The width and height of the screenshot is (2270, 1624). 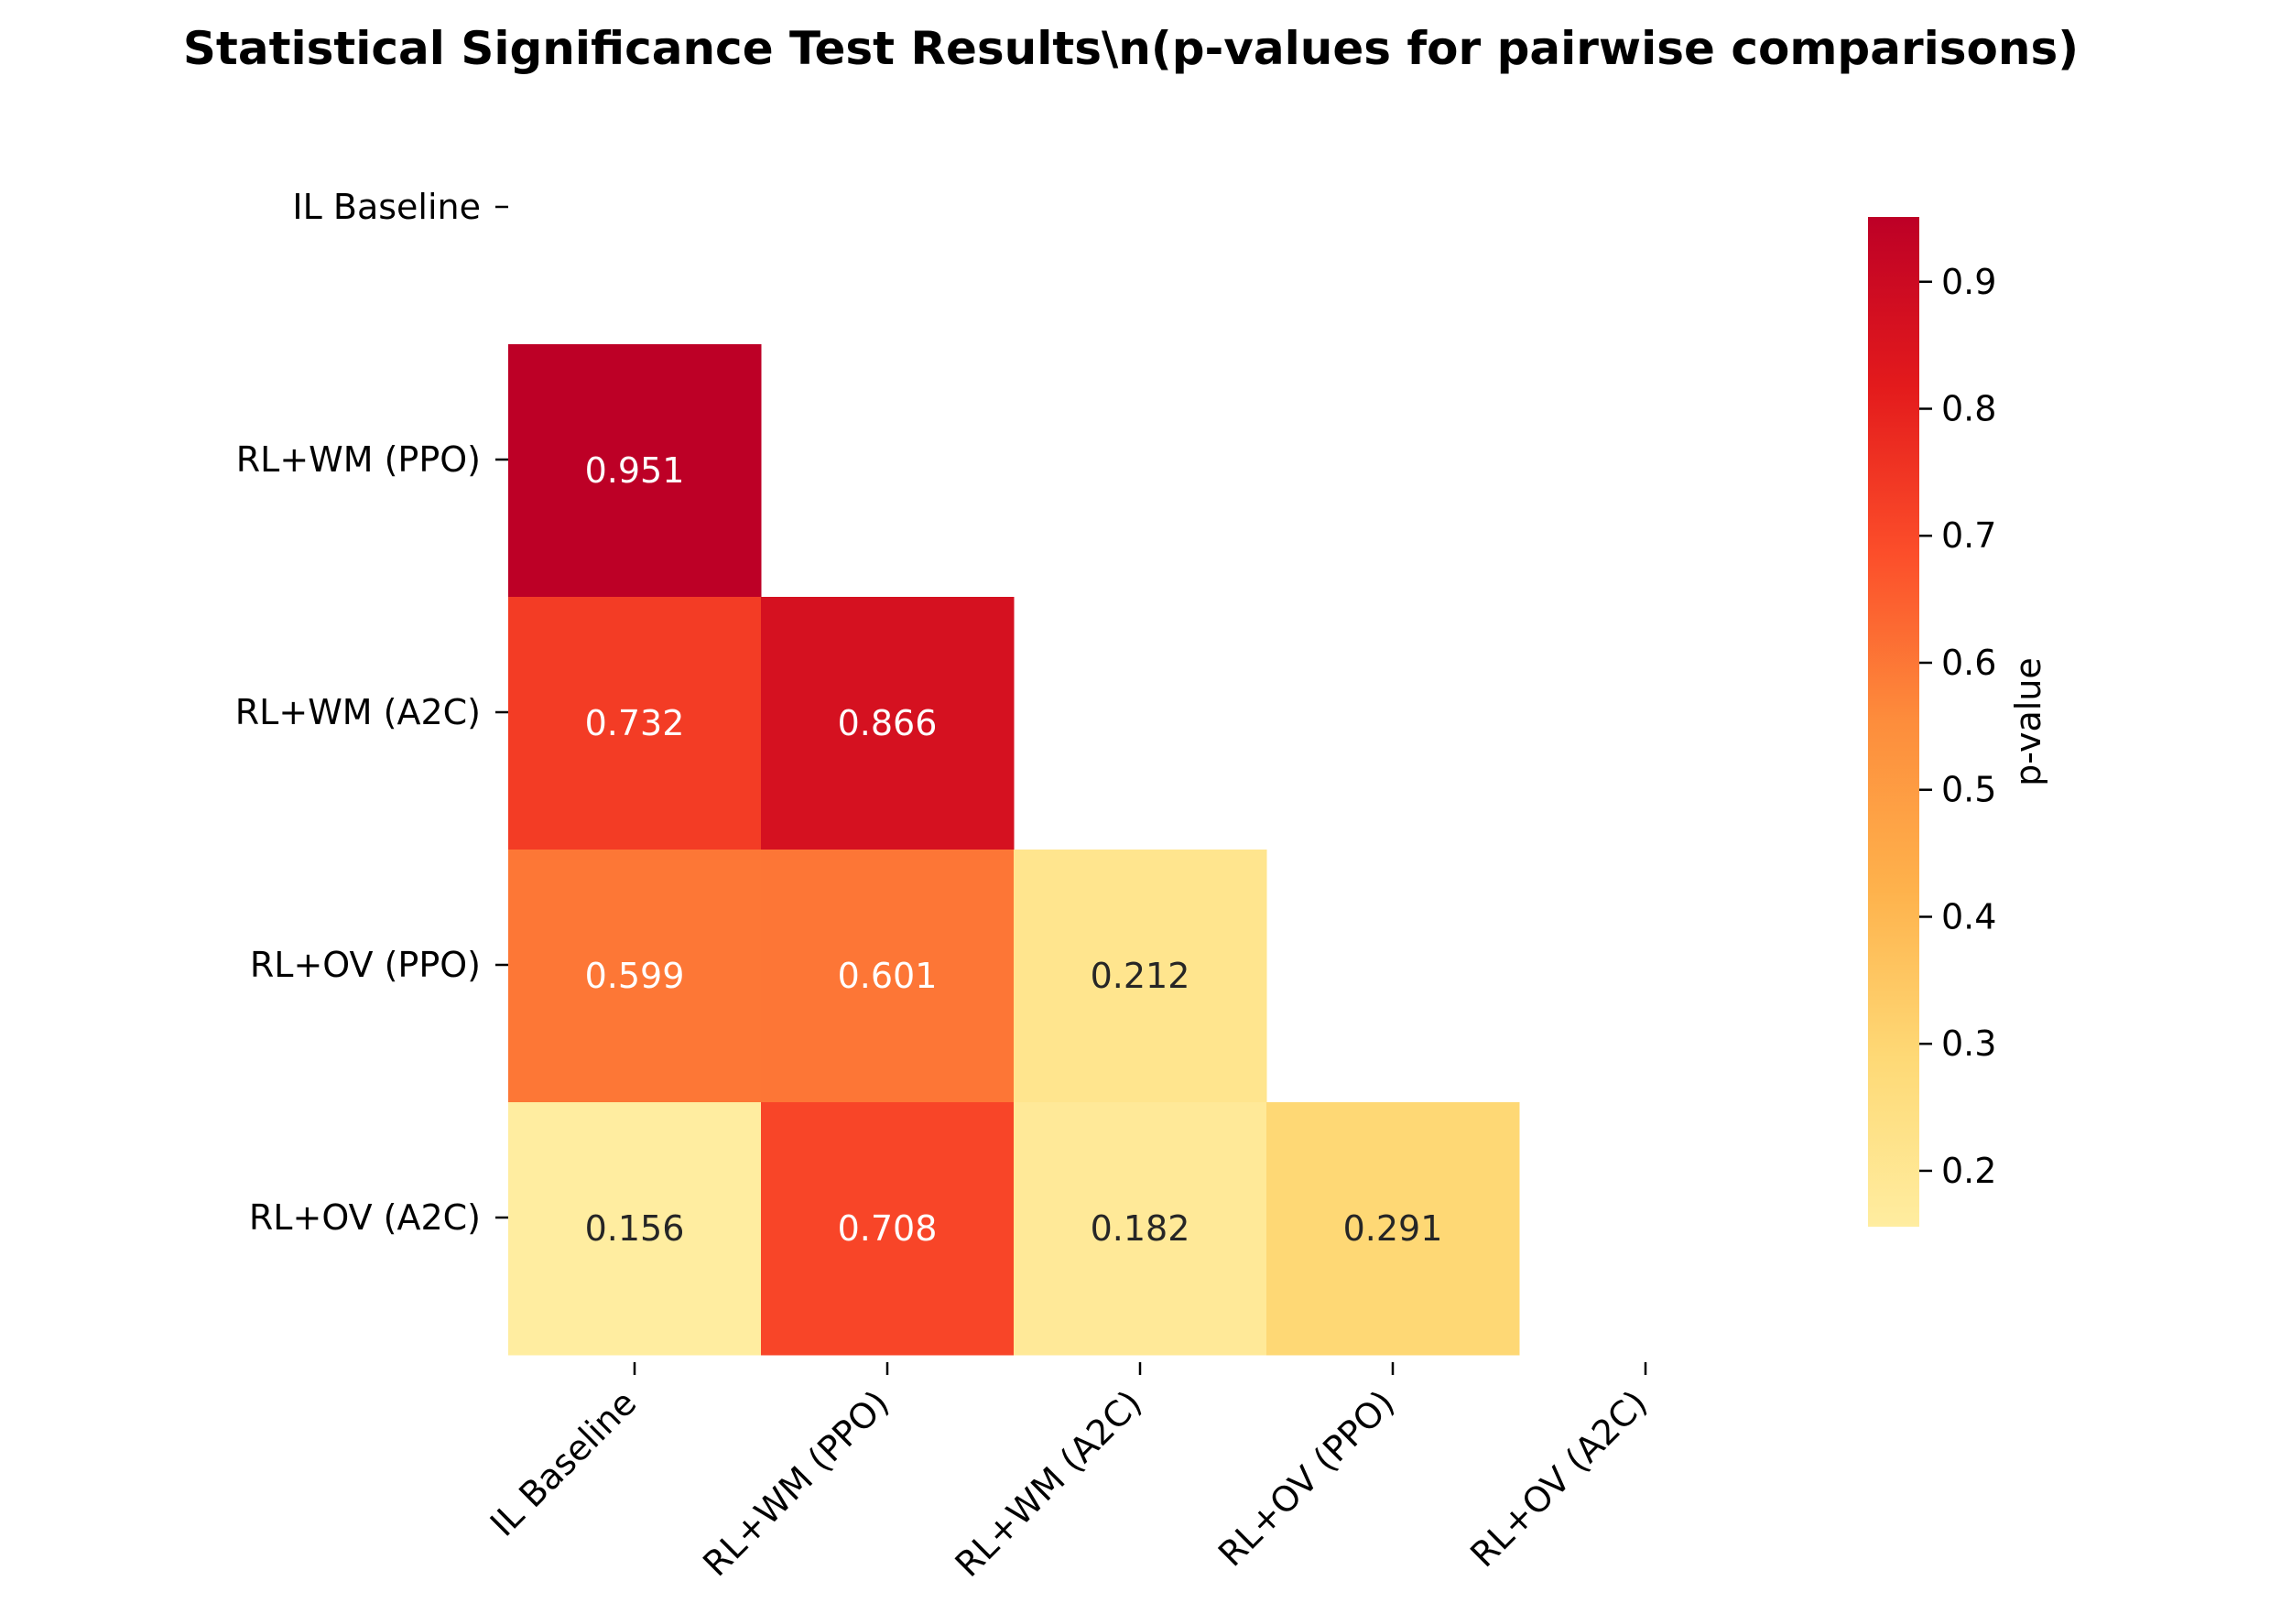 What do you see at coordinates (358, 459) in the screenshot?
I see `y-tick-label: RL+WM (PPO)` at bounding box center [358, 459].